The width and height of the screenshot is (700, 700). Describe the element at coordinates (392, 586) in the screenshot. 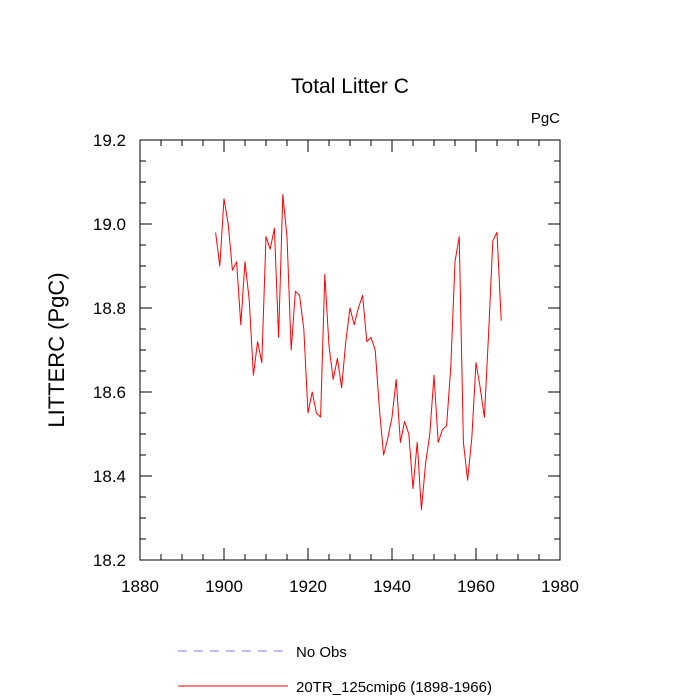

I see `x-tick-label: 1940` at that location.